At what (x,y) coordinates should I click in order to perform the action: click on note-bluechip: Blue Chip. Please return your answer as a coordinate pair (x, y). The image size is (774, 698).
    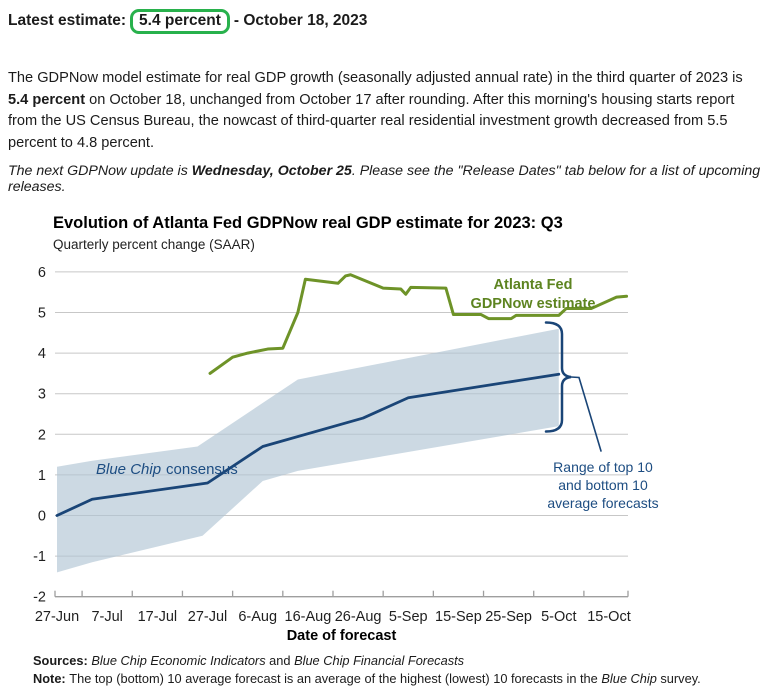
    Looking at the image, I should click on (629, 678).